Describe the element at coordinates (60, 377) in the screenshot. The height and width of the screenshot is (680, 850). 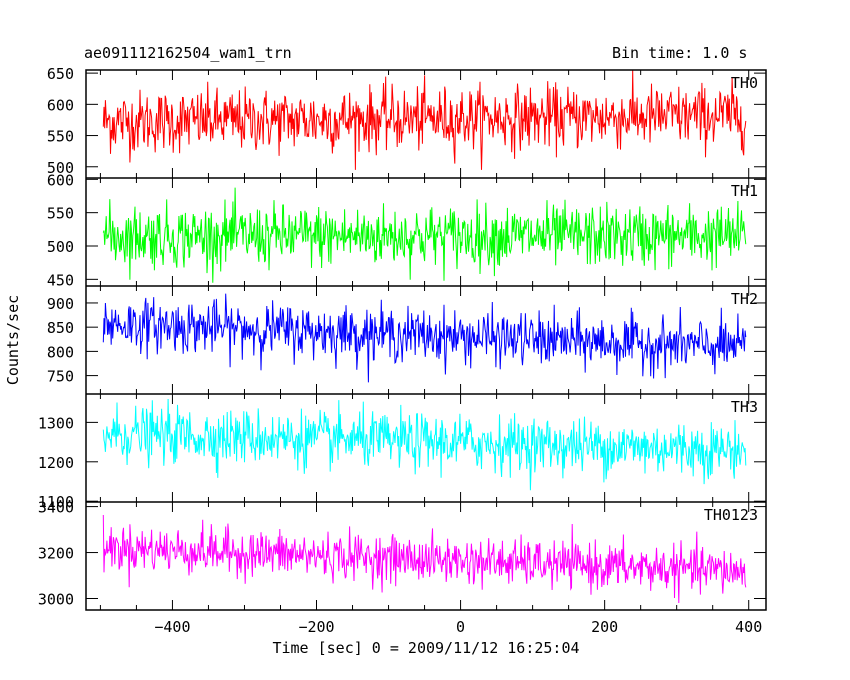
I see `y-tick-label: 750` at that location.